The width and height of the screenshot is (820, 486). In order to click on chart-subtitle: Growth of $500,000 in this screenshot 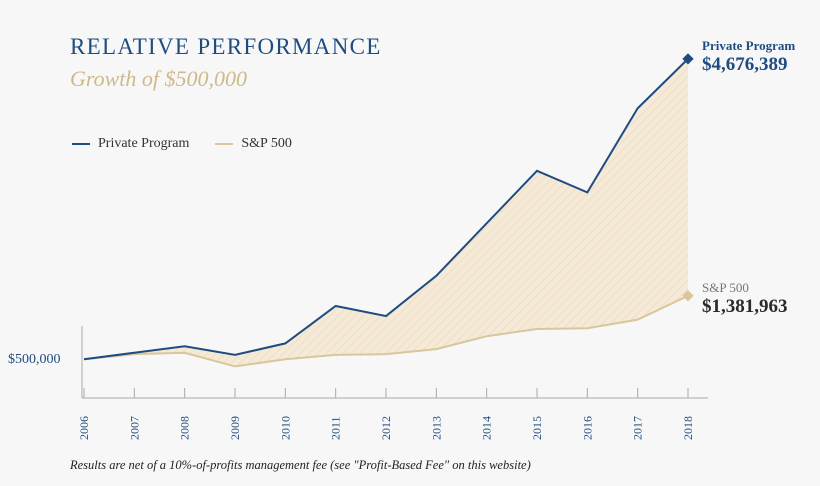, I will do `click(159, 78)`.